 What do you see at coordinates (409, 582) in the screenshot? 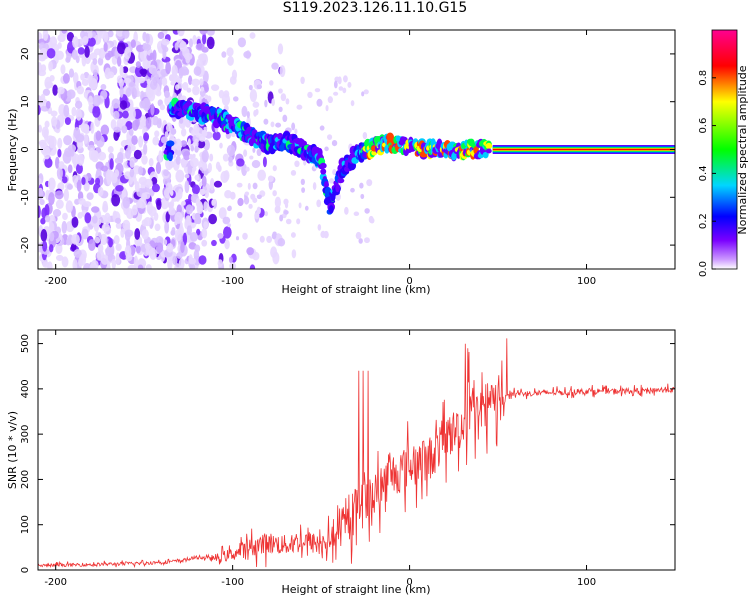
I see `bottom-x-tick-label: 0` at bounding box center [409, 582].